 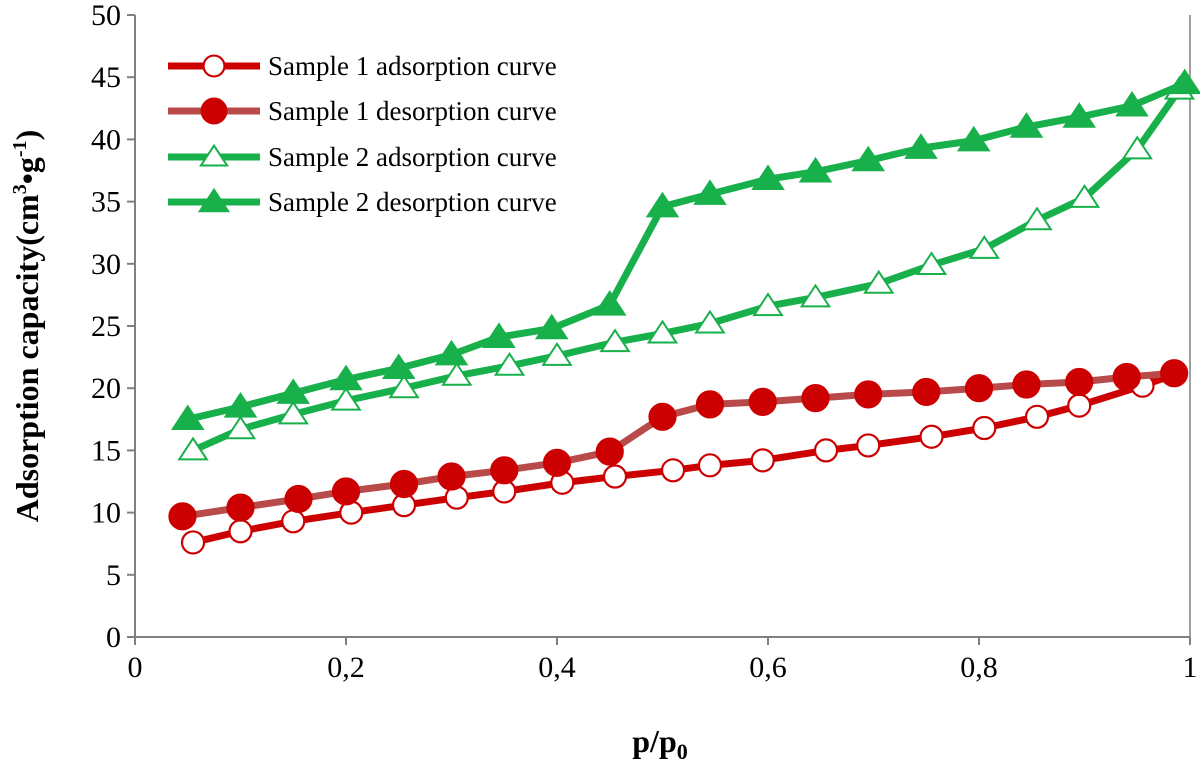 I want to click on y-tick-label: 15, so click(x=106, y=450).